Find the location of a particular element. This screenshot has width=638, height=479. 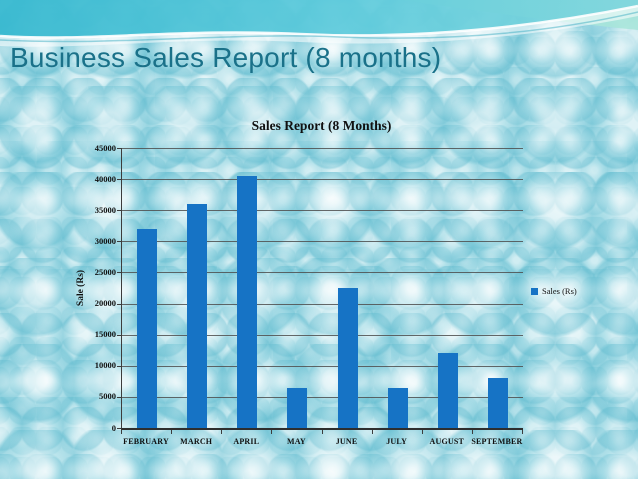

y-axis-label: 10000 is located at coordinates (105, 365).